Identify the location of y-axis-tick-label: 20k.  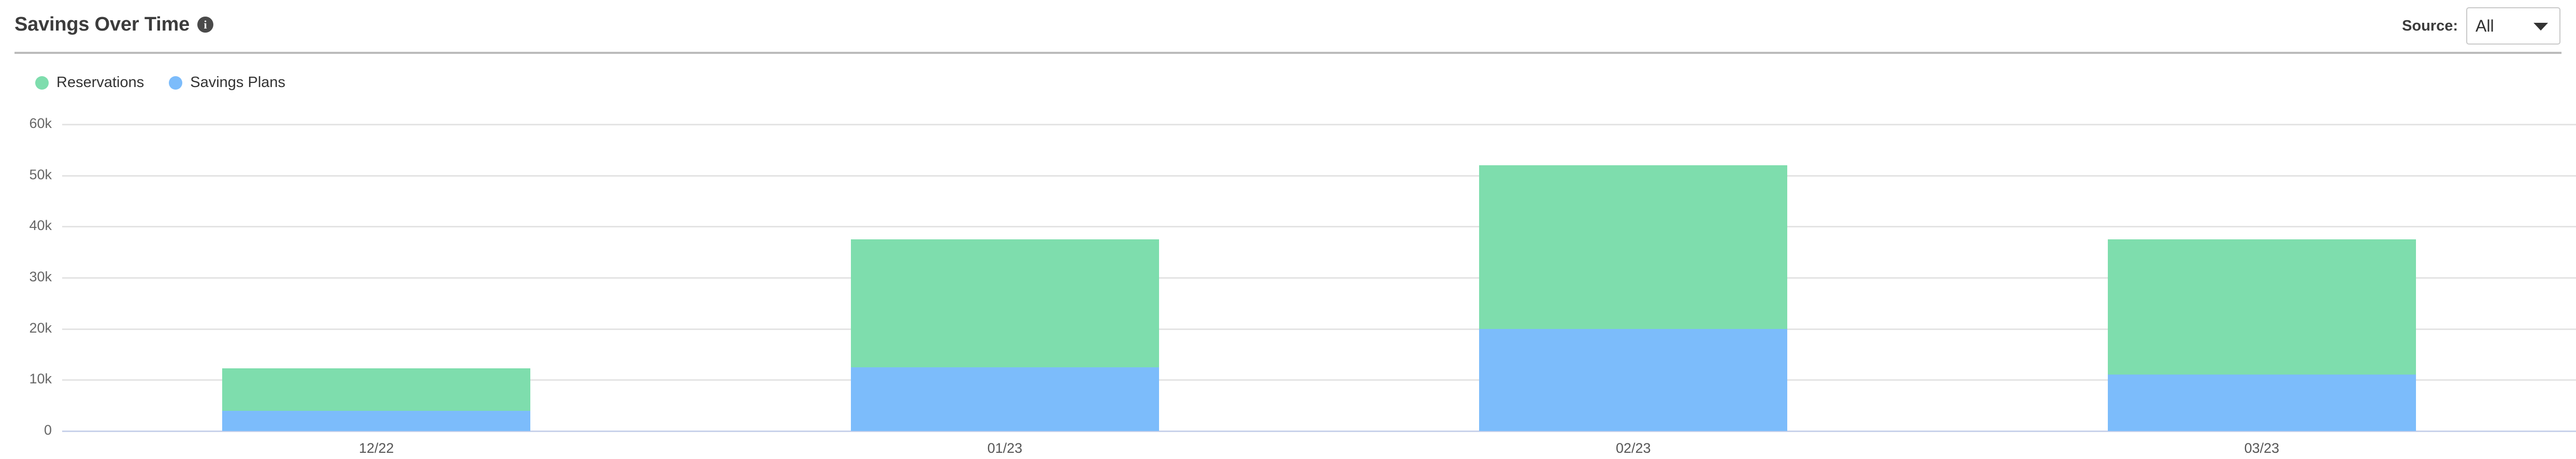
(40, 328).